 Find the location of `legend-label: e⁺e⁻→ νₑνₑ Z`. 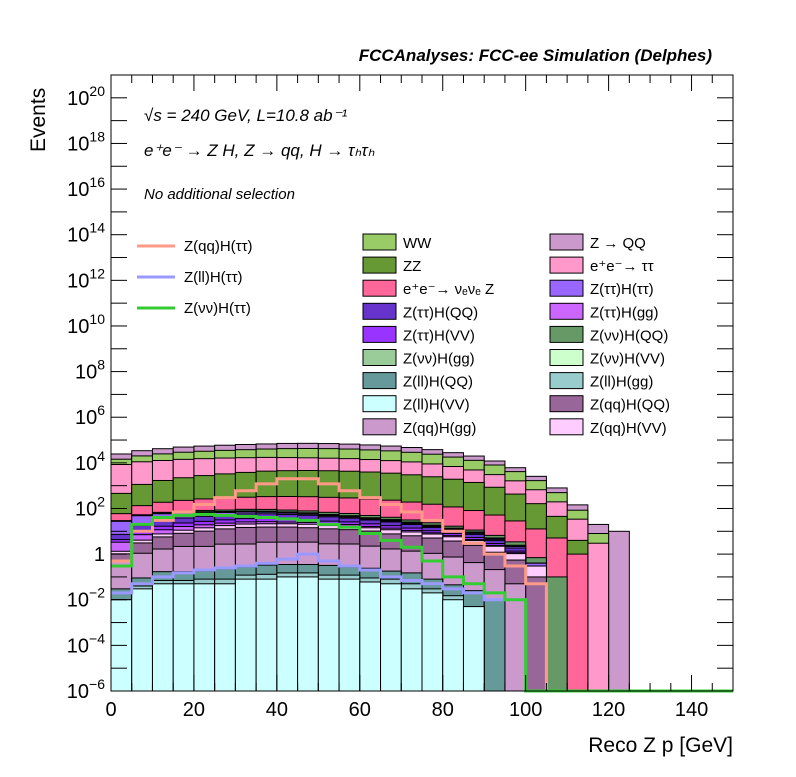

legend-label: e⁺e⁻→ νₑνₑ Z is located at coordinates (448, 289).